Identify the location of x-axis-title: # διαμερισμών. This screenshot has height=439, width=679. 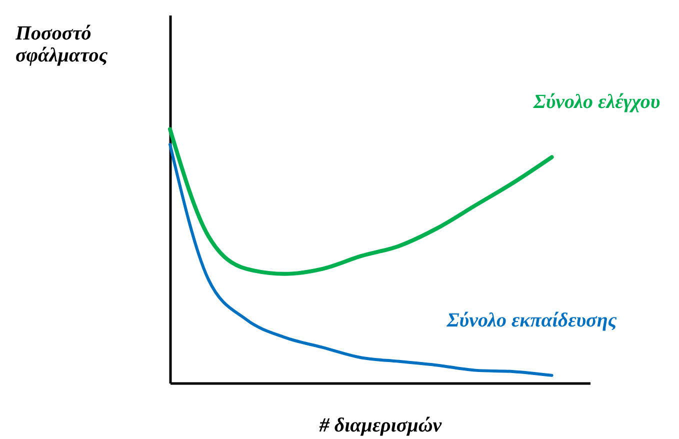
(380, 425).